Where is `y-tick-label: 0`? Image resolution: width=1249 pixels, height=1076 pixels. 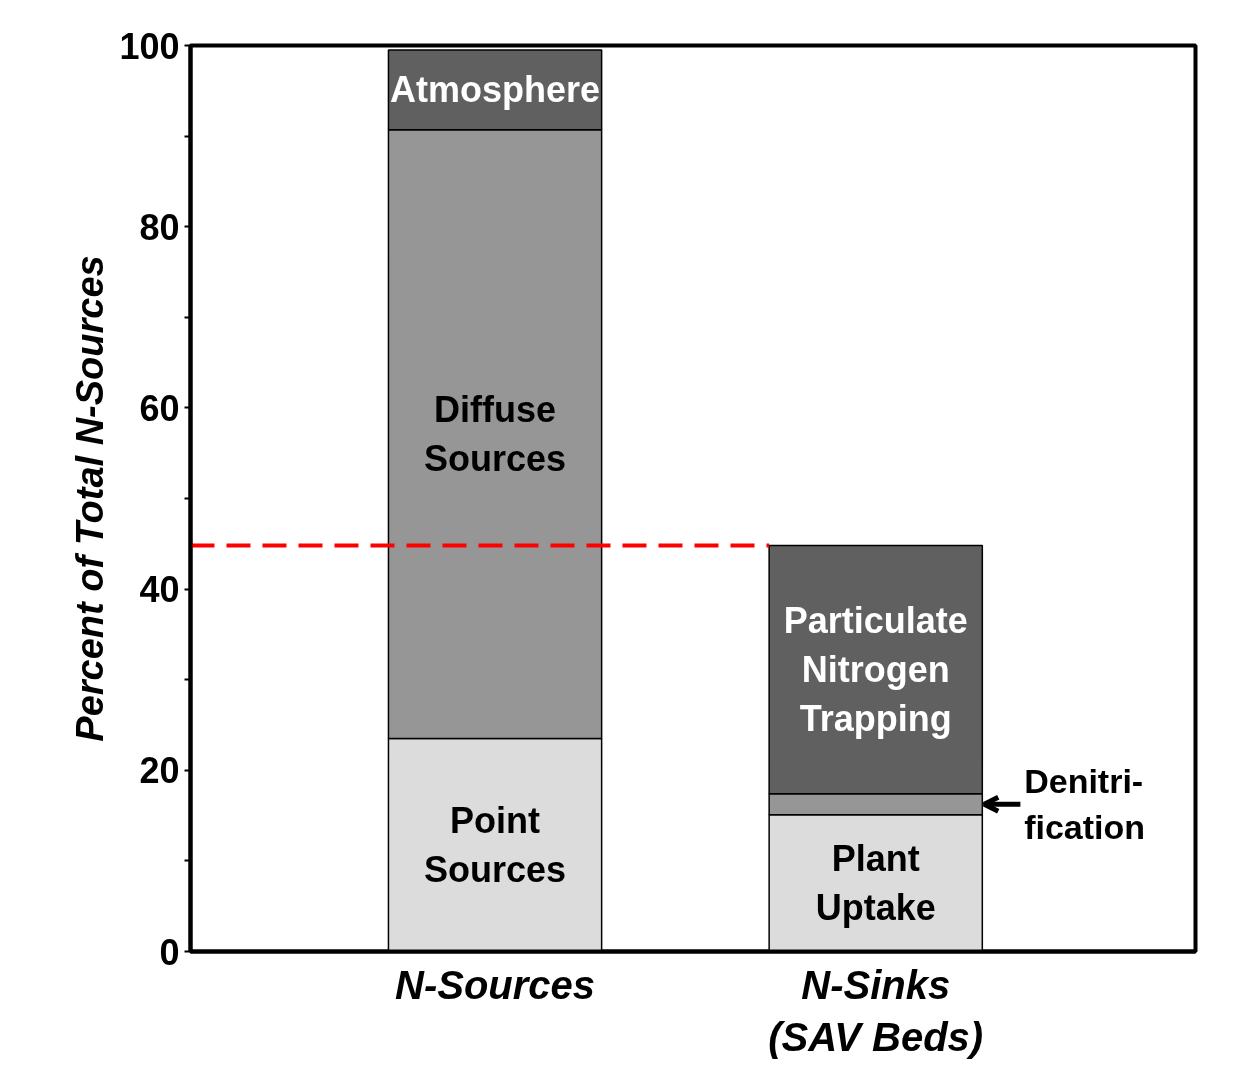
y-tick-label: 0 is located at coordinates (169, 952).